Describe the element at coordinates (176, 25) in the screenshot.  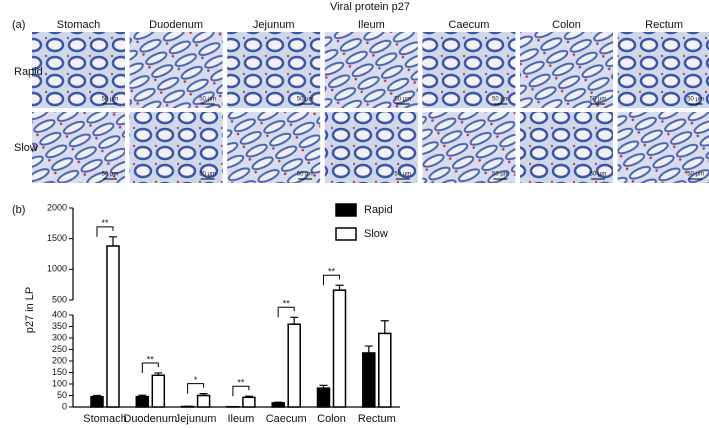
I see `column-label: Duodenum` at that location.